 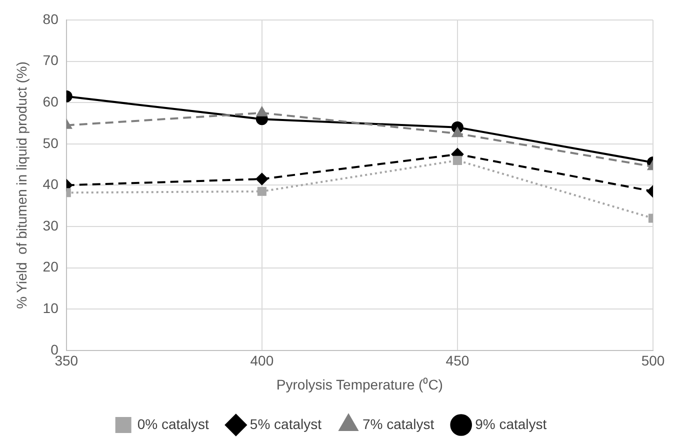 What do you see at coordinates (511, 424) in the screenshot?
I see `legend-label: 9% catalyst` at bounding box center [511, 424].